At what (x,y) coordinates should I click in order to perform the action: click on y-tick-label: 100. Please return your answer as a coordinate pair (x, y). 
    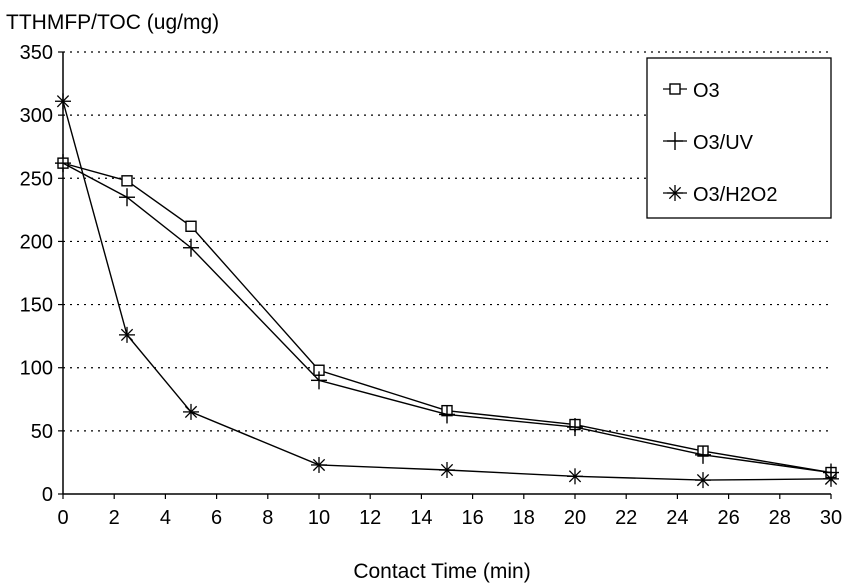
    Looking at the image, I should click on (36, 369).